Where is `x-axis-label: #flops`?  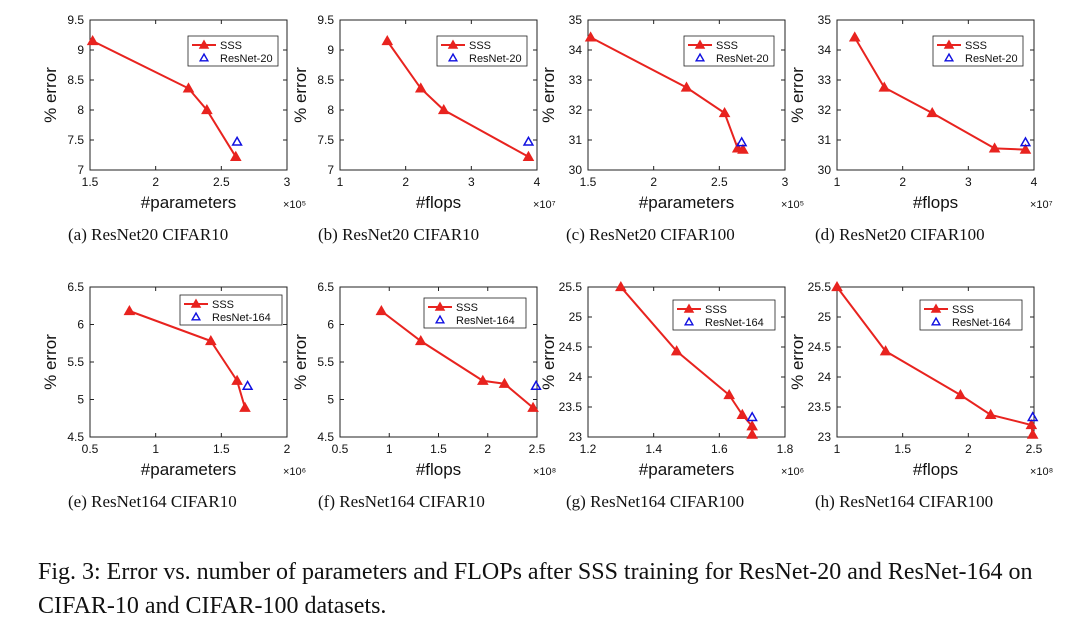 x-axis-label: #flops is located at coordinates (438, 202).